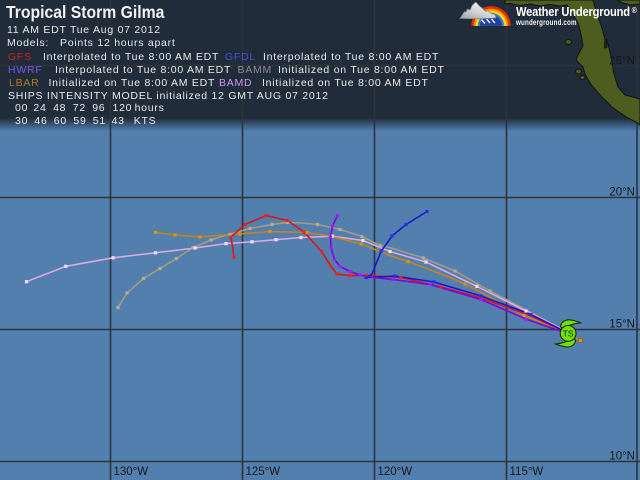  I want to click on svg-text: 25°N, so click(622, 62).